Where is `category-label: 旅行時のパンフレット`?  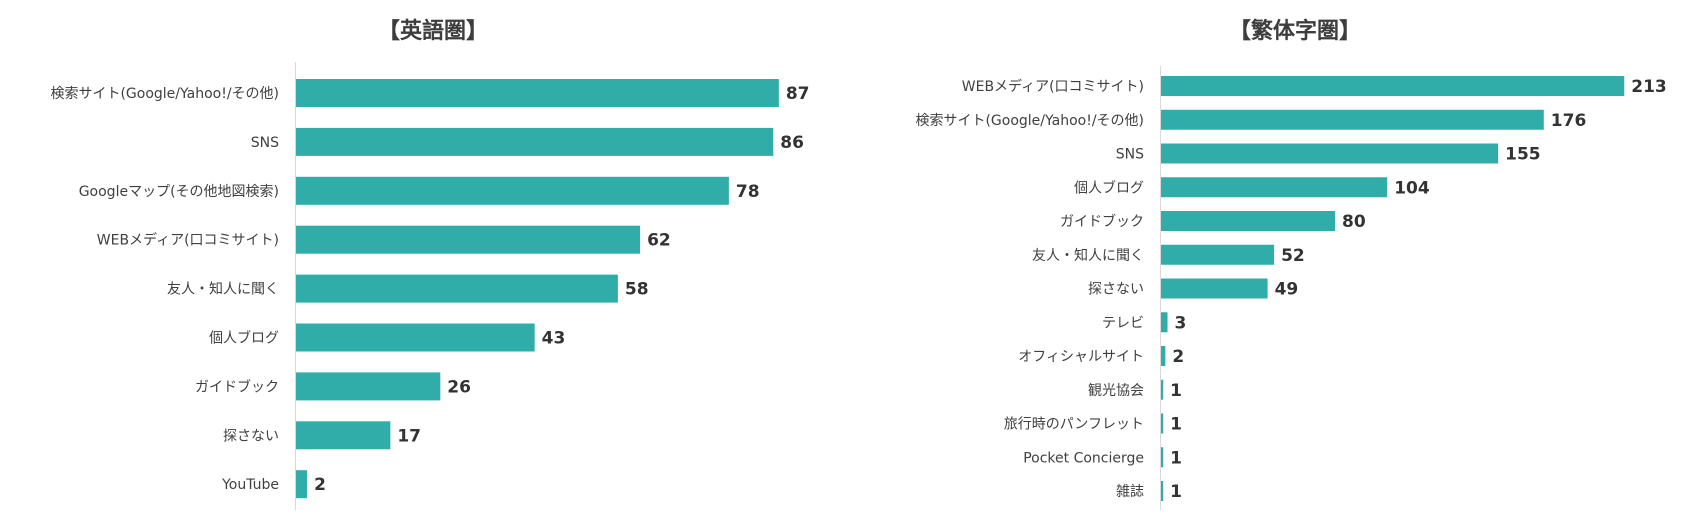
category-label: 旅行時のパンフレット is located at coordinates (1074, 425).